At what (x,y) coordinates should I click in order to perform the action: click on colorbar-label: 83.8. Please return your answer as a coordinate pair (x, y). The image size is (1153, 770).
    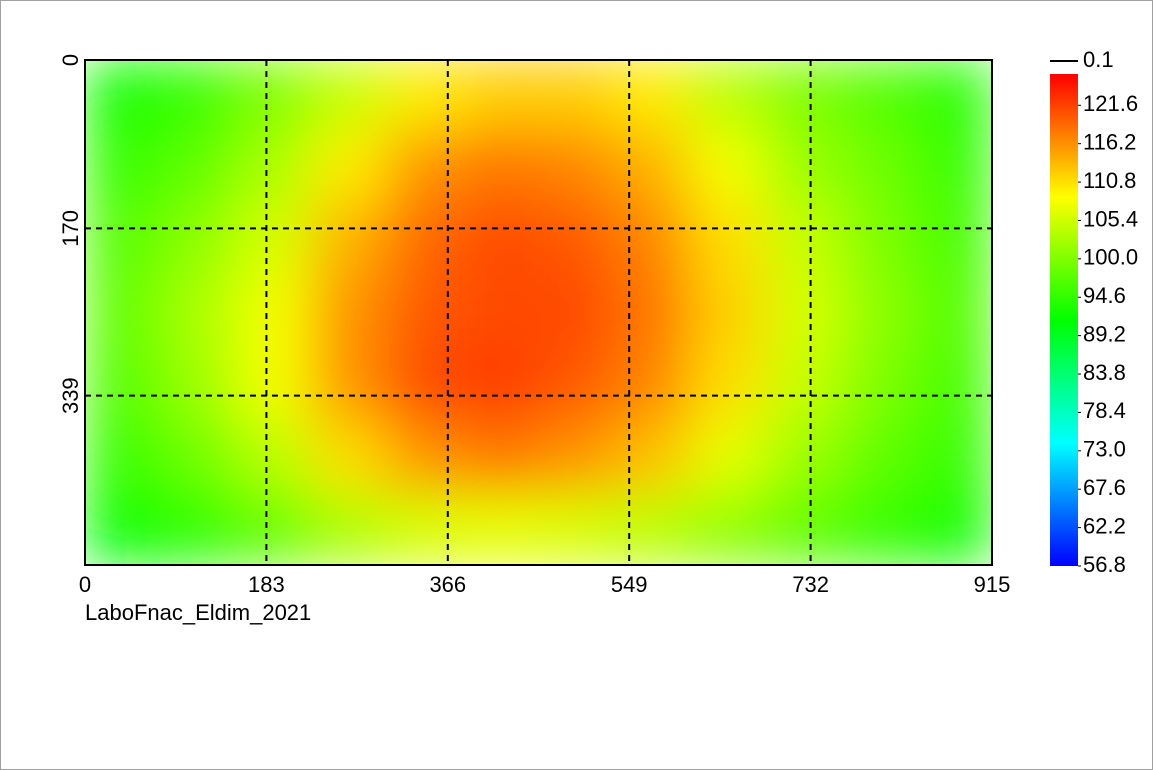
    Looking at the image, I should click on (1104, 372).